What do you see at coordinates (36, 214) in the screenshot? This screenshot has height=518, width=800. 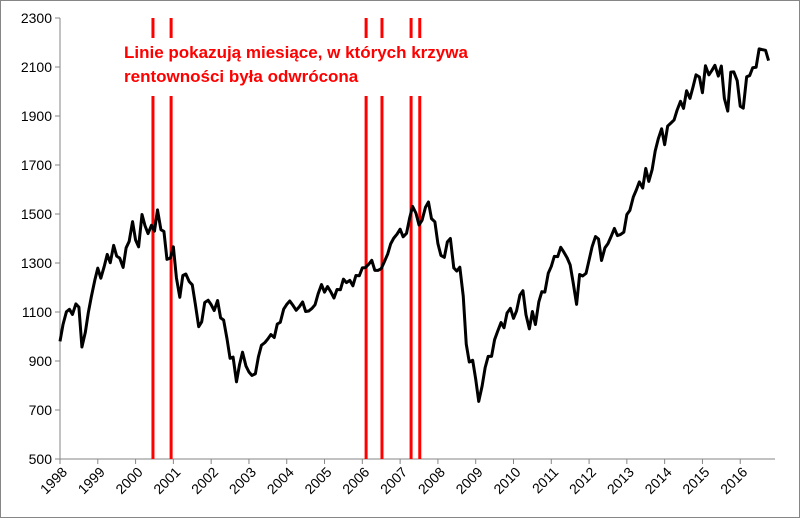 I see `y-tick-label: 1500` at bounding box center [36, 214].